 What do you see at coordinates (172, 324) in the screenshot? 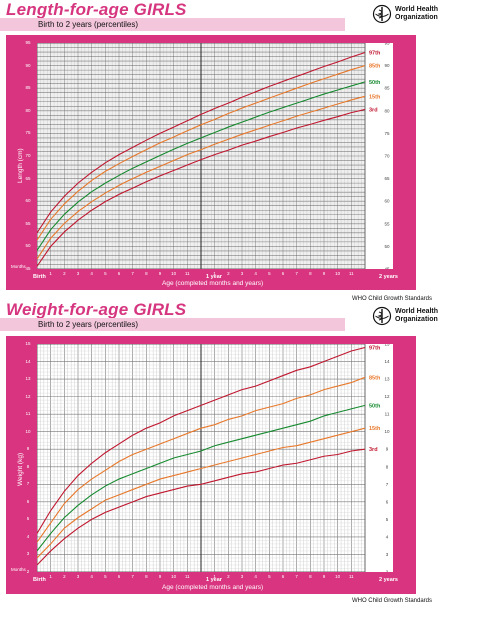
I see `subtitle-bar: Birth to 2 years (percentiles)` at bounding box center [172, 324].